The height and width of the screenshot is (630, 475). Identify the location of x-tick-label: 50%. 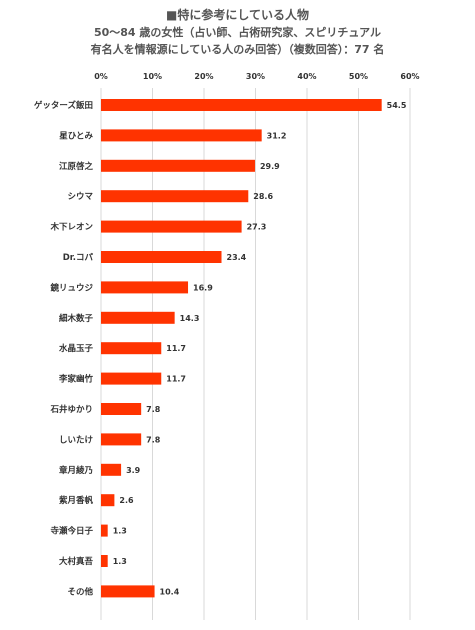
(358, 76).